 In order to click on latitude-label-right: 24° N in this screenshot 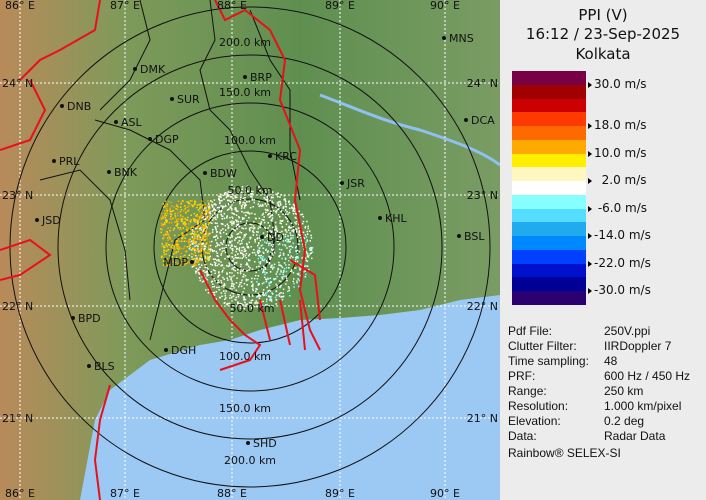, I will do `click(482, 83)`.